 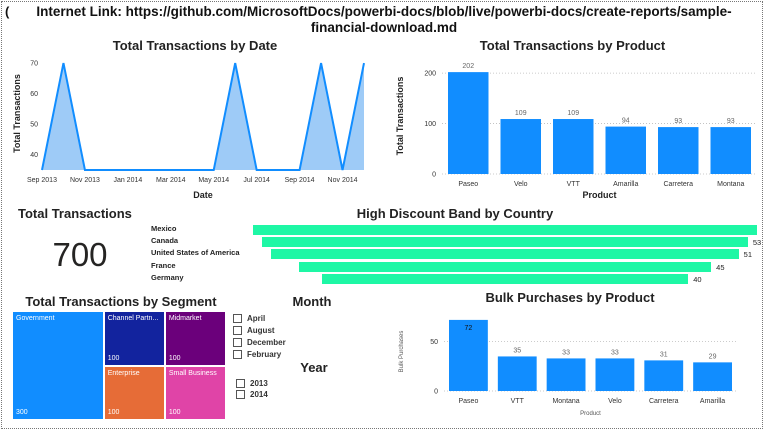 I want to click on y-axis-title: Bulk Purchases, so click(x=402, y=352).